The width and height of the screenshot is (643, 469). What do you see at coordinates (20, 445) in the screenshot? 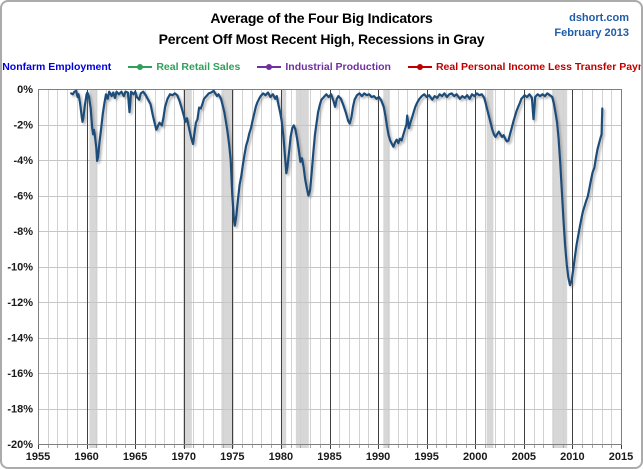
I see `y-tick-label: -20%` at bounding box center [20, 445].